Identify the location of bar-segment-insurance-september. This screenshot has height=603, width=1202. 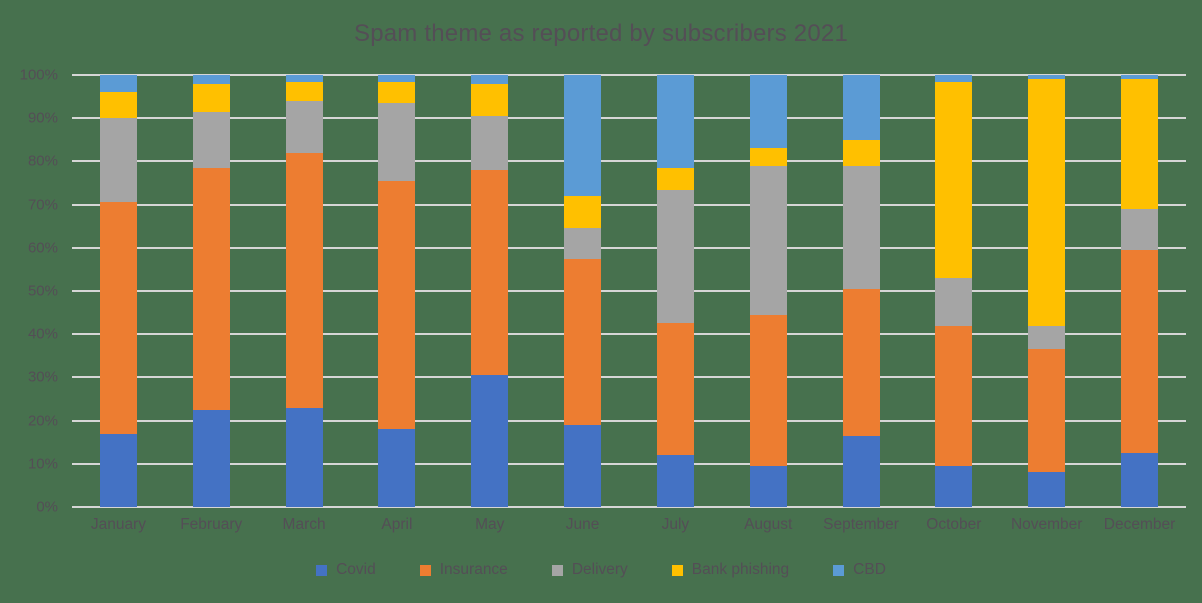
(861, 362).